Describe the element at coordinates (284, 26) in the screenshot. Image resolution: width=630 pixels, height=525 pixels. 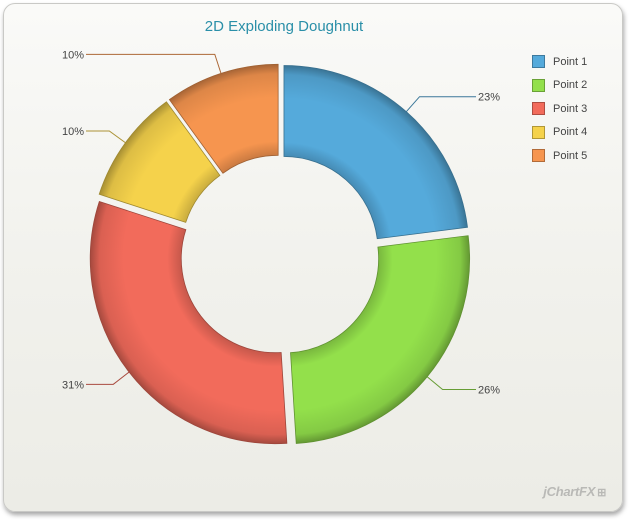
I see `chart-title: 2D Exploding Doughnut` at that location.